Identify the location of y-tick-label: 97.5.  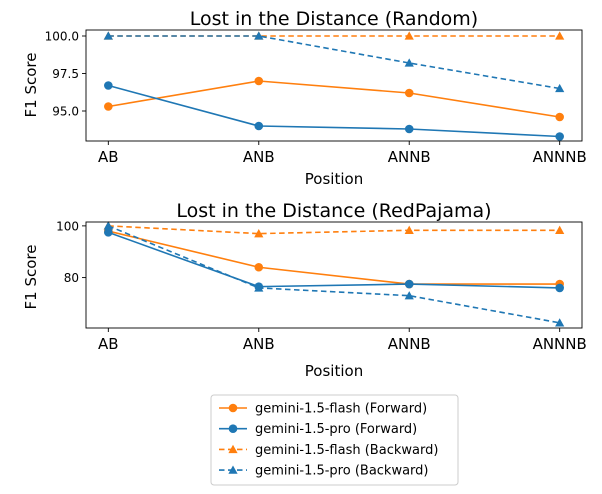
(65, 74).